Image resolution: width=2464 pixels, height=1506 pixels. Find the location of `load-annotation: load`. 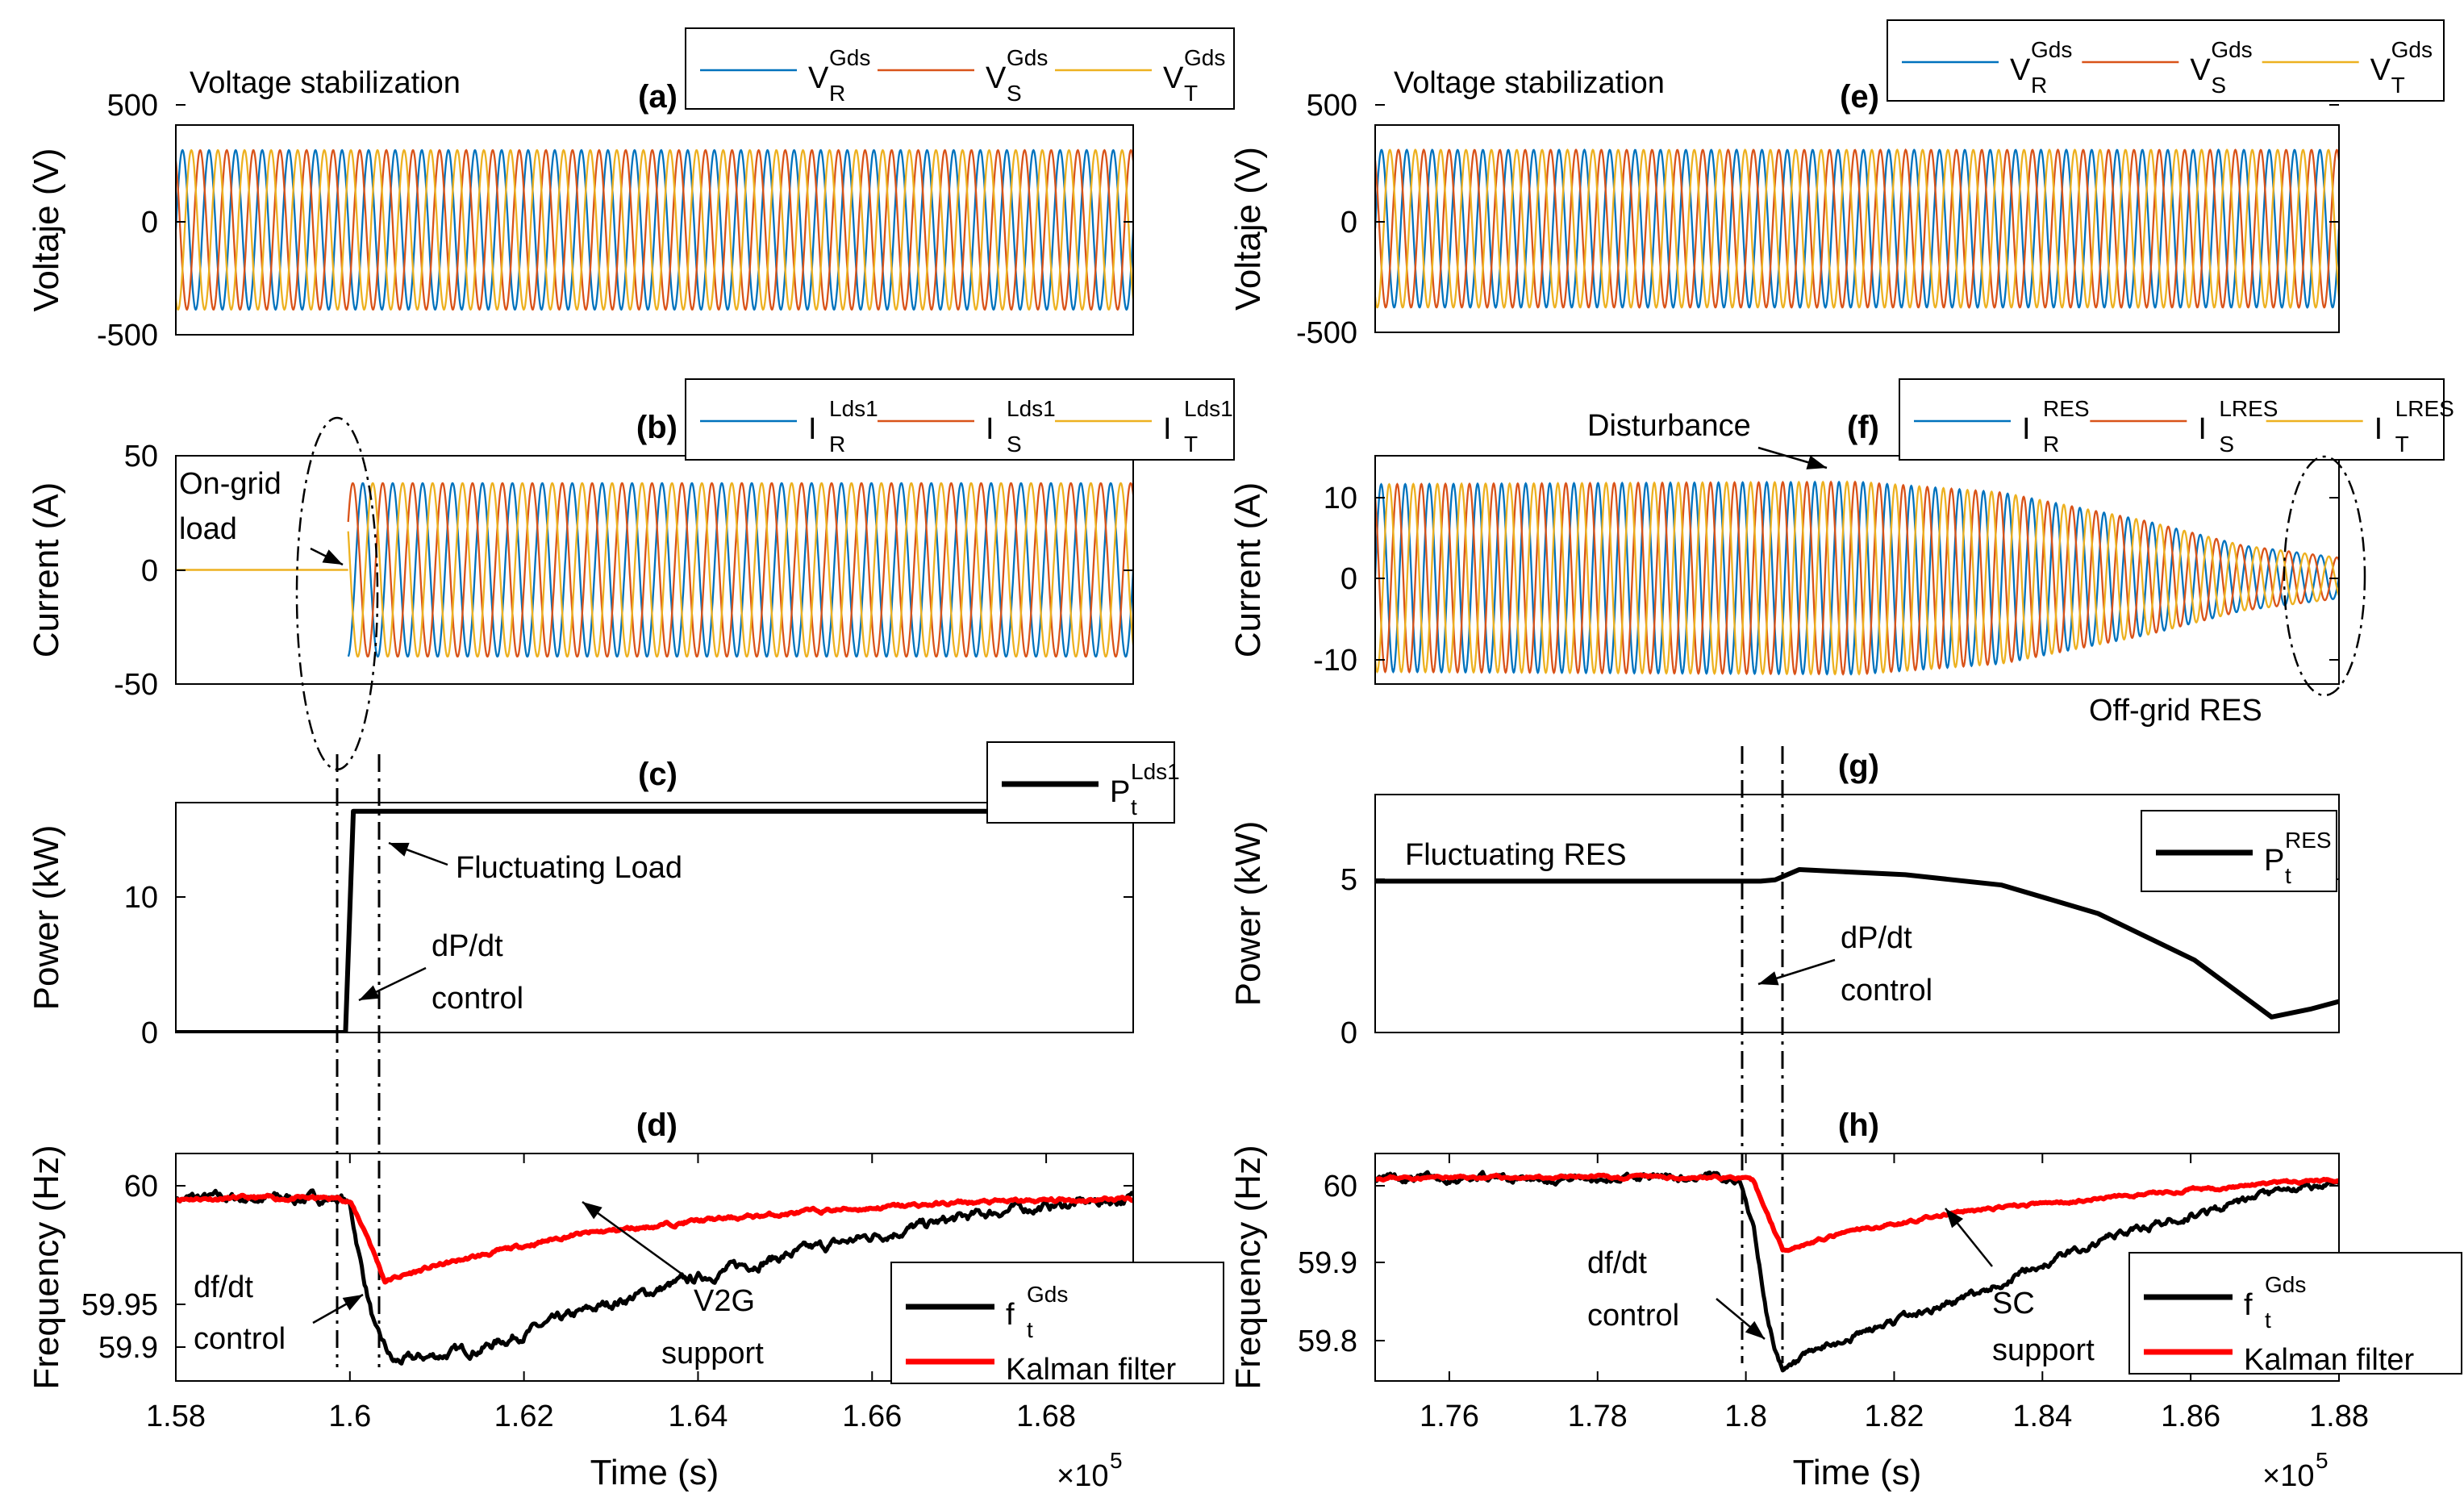

load-annotation: load is located at coordinates (208, 529).